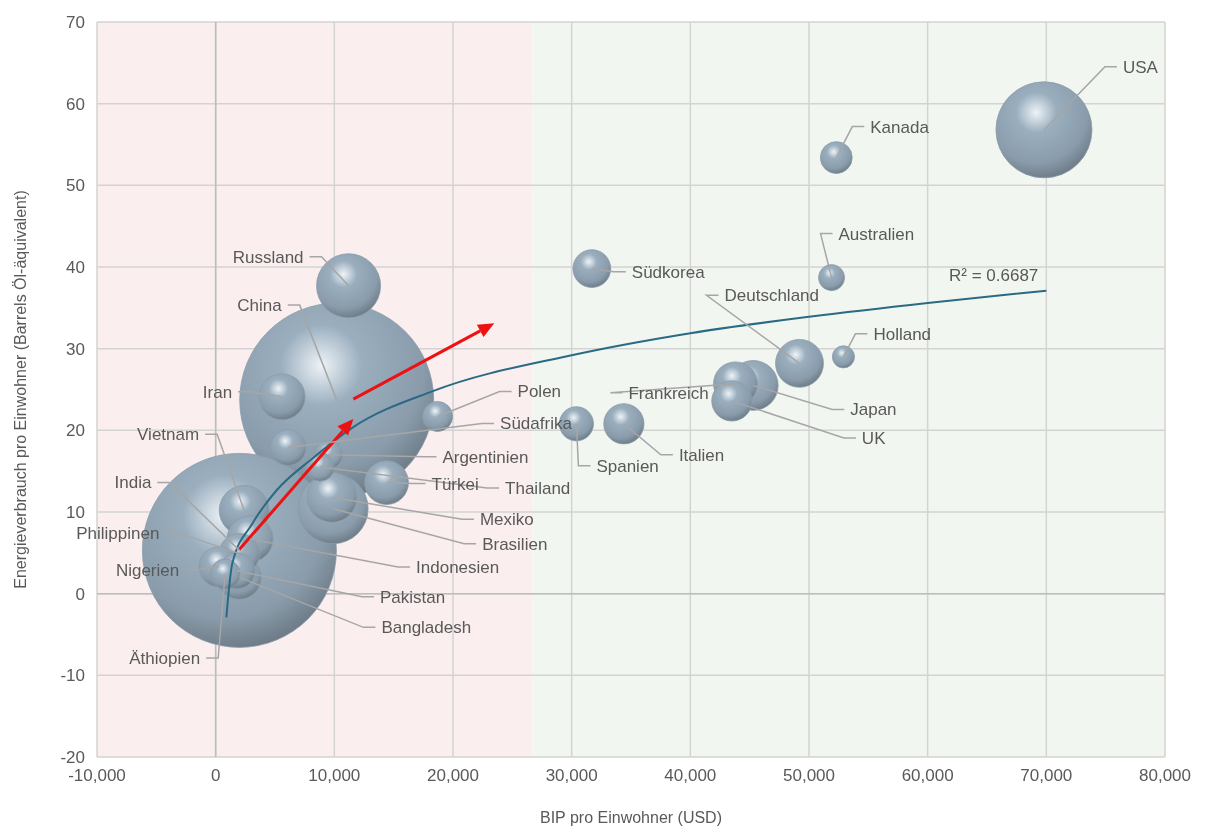 The image size is (1208, 836). What do you see at coordinates (215, 775) in the screenshot?
I see `x-tick-label: 0` at bounding box center [215, 775].